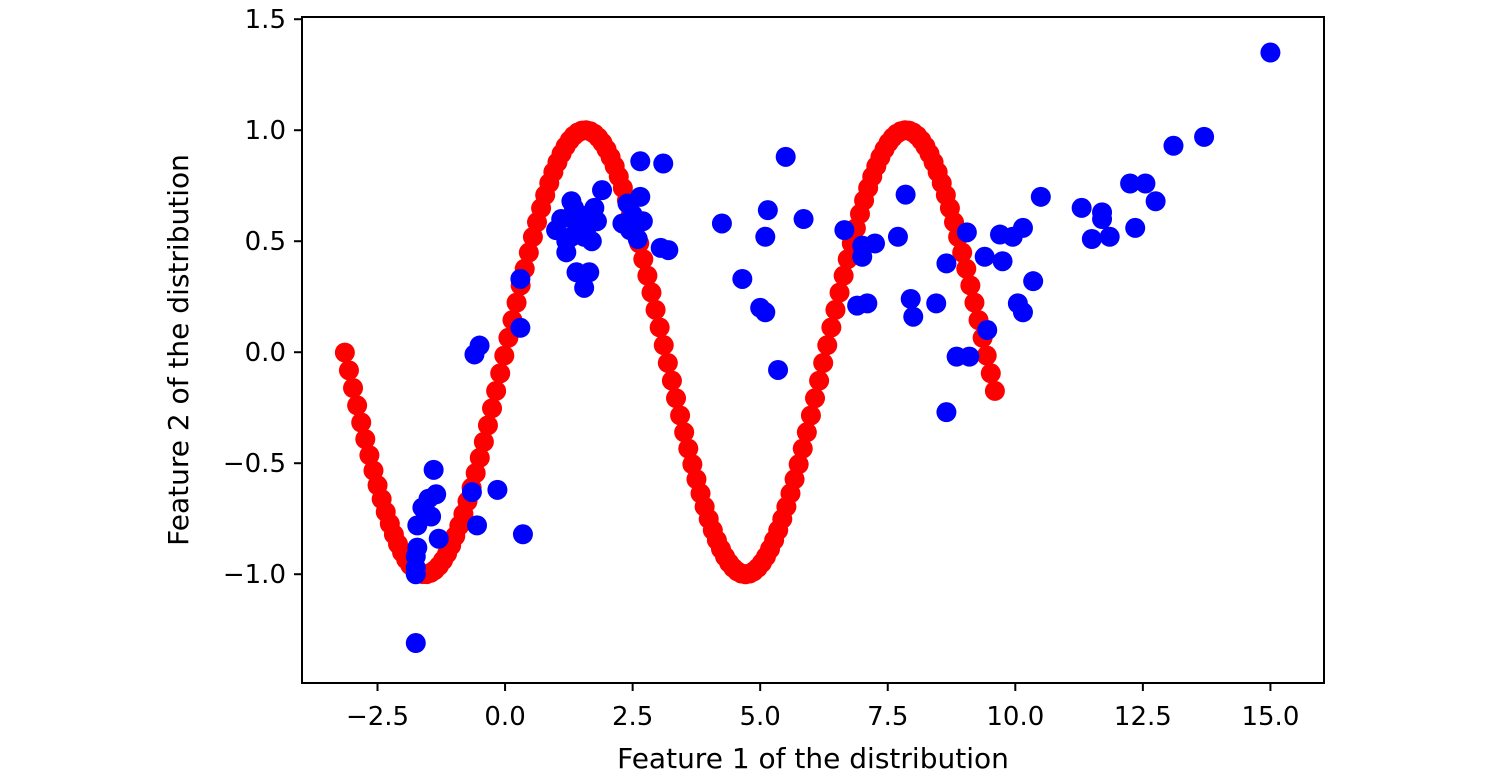 The width and height of the screenshot is (1492, 783). Describe the element at coordinates (504, 717) in the screenshot. I see `x-tick-label: 0.0` at that location.